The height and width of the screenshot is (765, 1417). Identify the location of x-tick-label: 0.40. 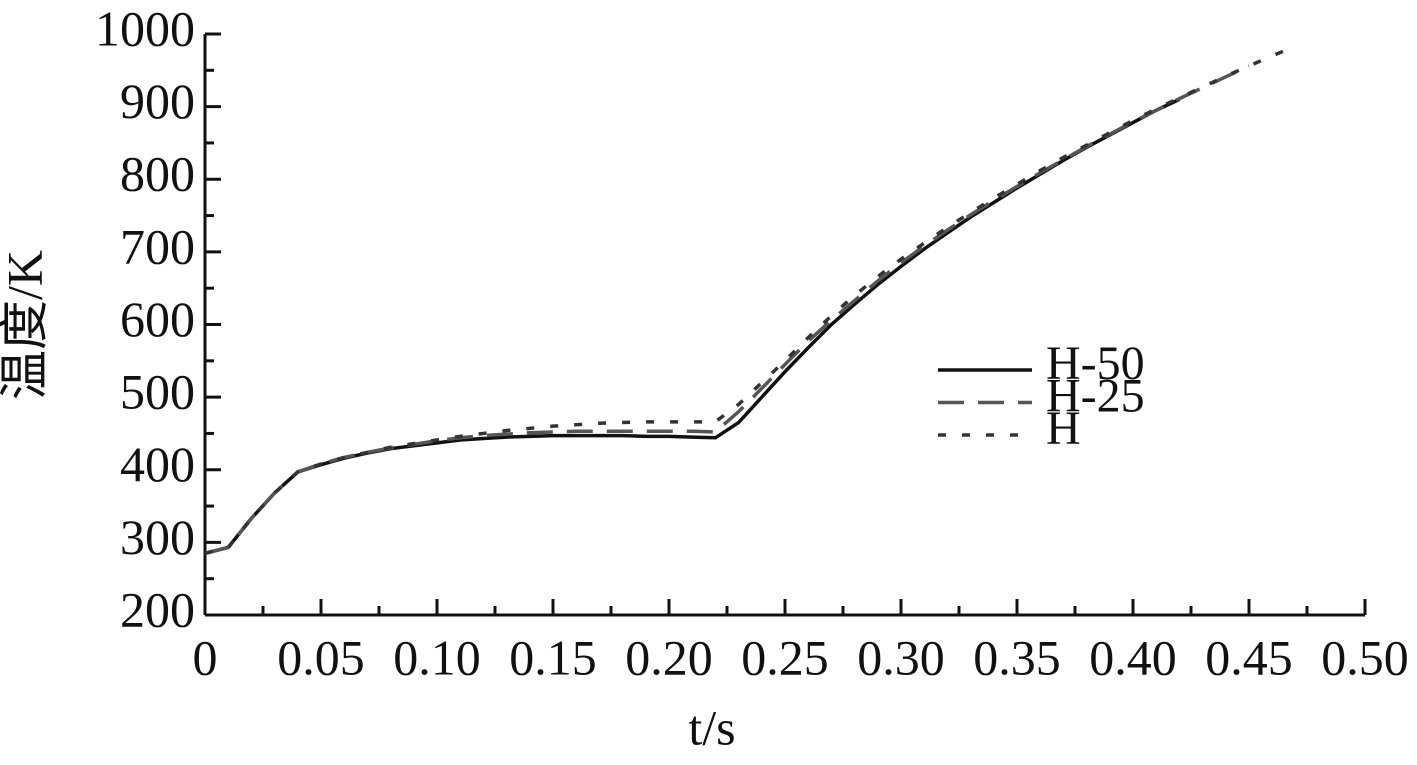
(1133, 657).